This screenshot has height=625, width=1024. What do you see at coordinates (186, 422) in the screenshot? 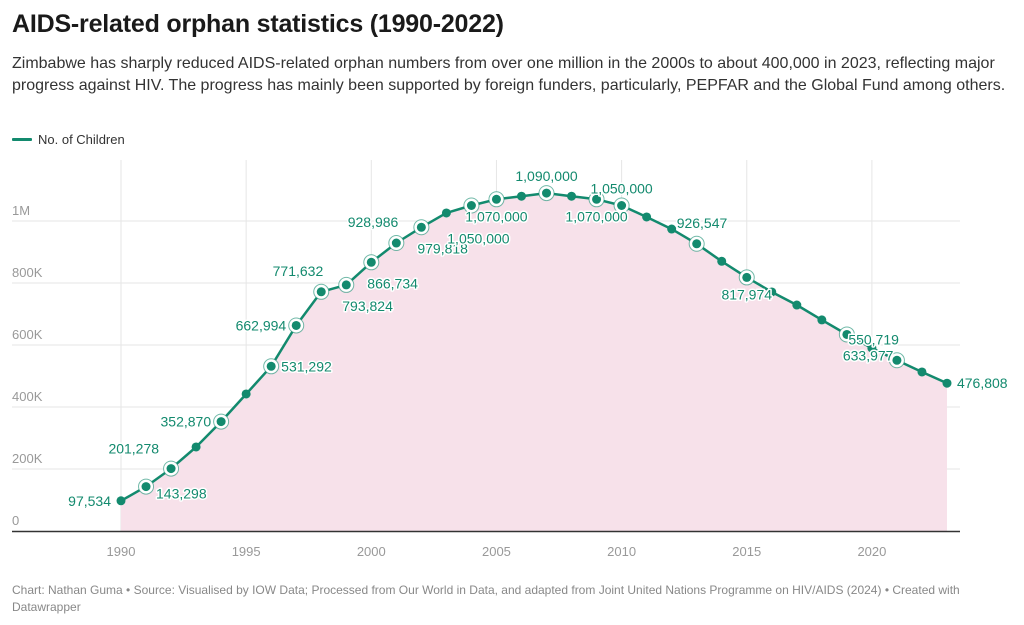
I see `data-label: 352,870` at bounding box center [186, 422].